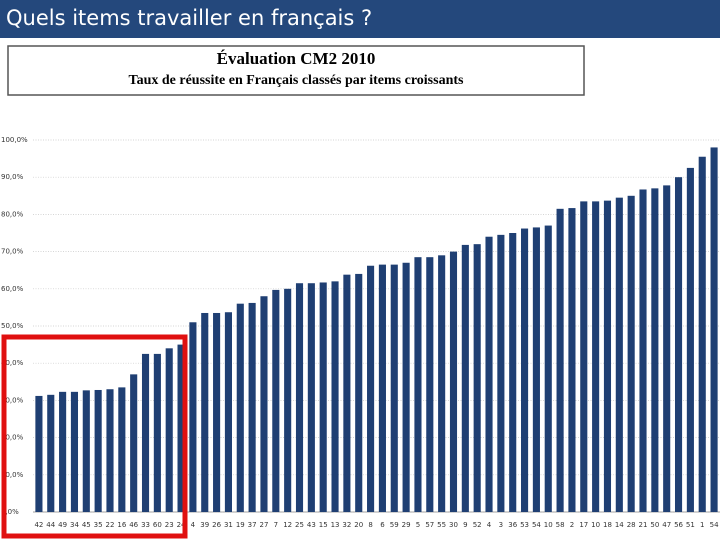  I want to click on x-tick-label: 1, so click(702, 525).